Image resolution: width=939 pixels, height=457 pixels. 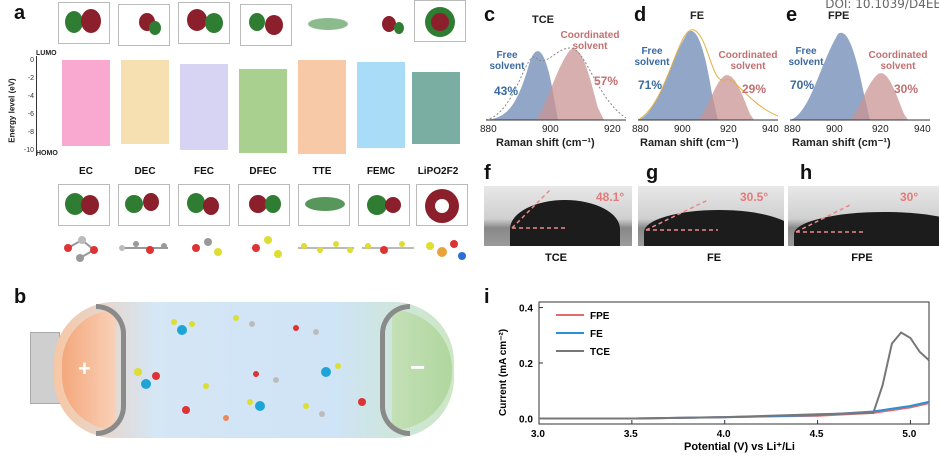 I want to click on free-solvent-peak, so click(x=522, y=85).